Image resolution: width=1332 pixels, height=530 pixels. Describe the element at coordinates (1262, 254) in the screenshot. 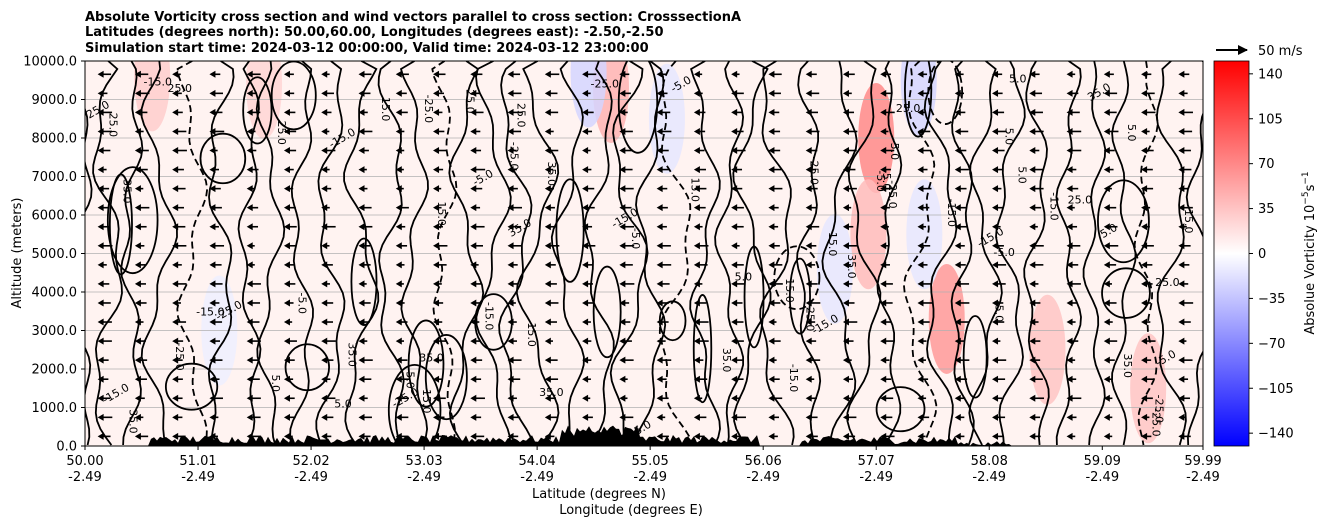

I see `colorbar-tick-label: 0` at that location.